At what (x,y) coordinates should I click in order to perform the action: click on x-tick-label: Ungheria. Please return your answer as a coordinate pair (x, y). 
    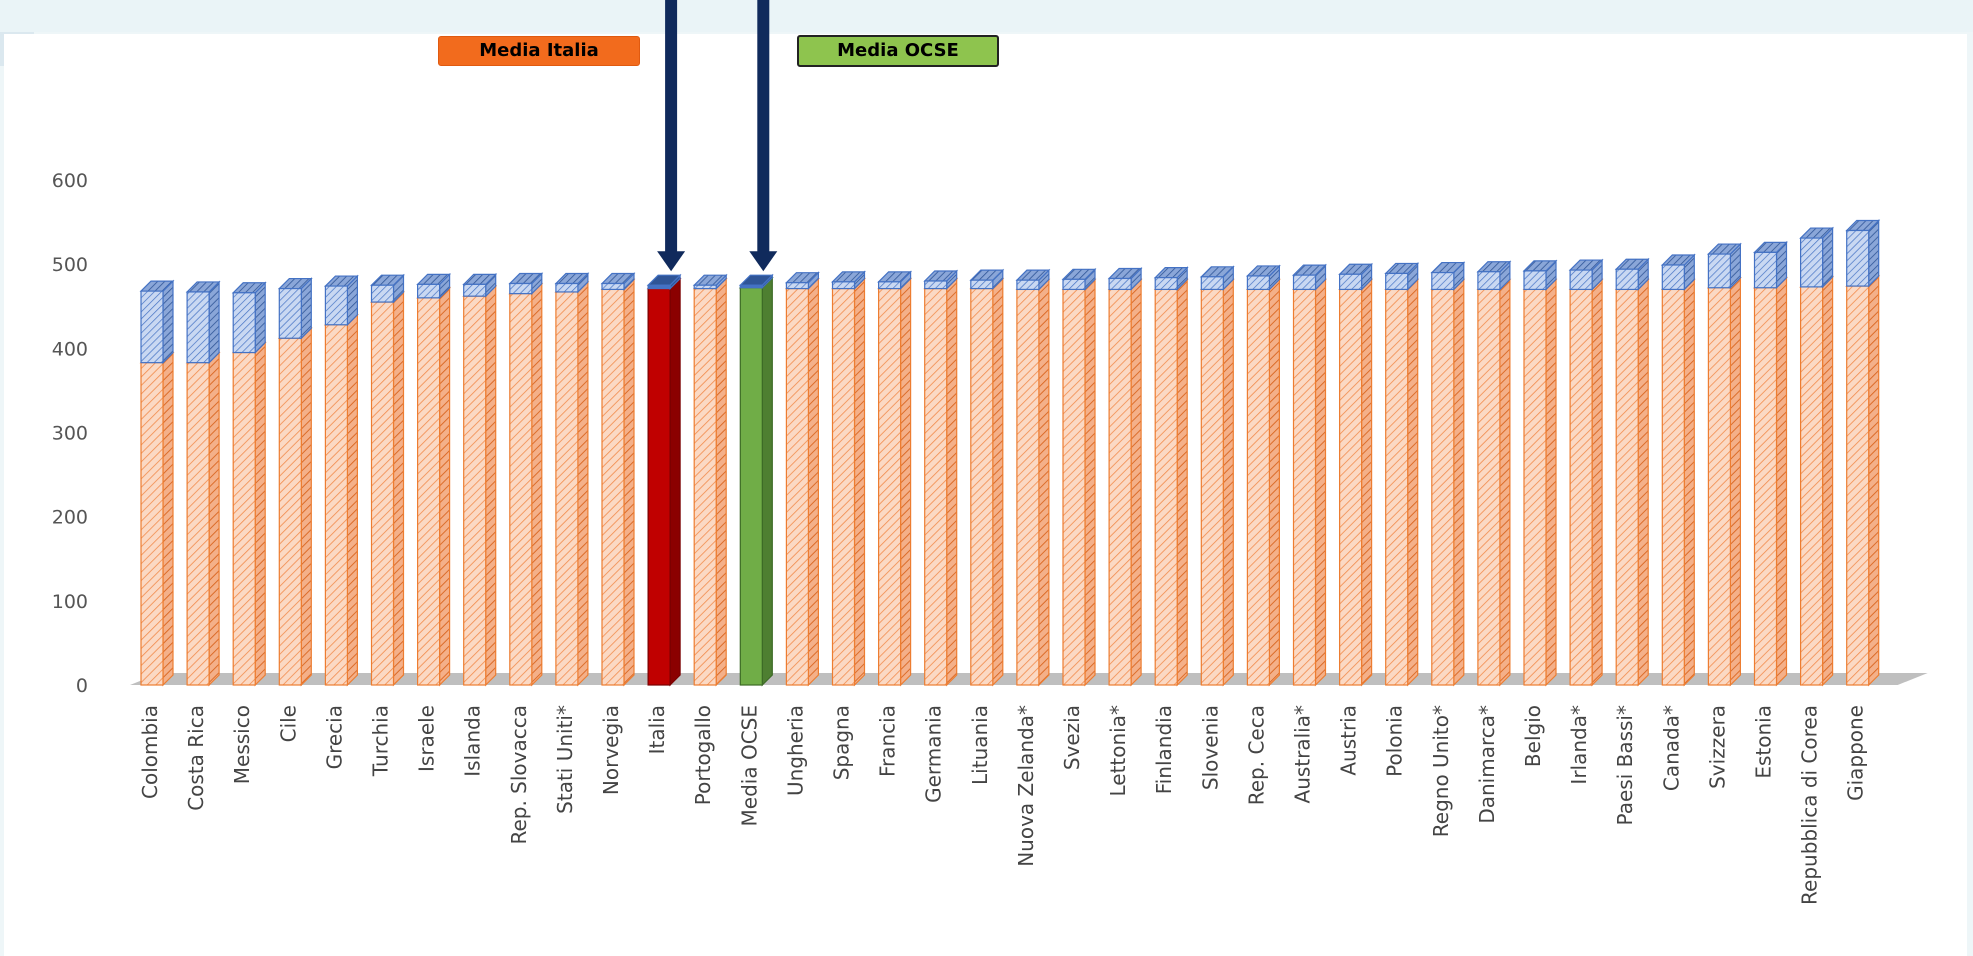
    Looking at the image, I should click on (795, 750).